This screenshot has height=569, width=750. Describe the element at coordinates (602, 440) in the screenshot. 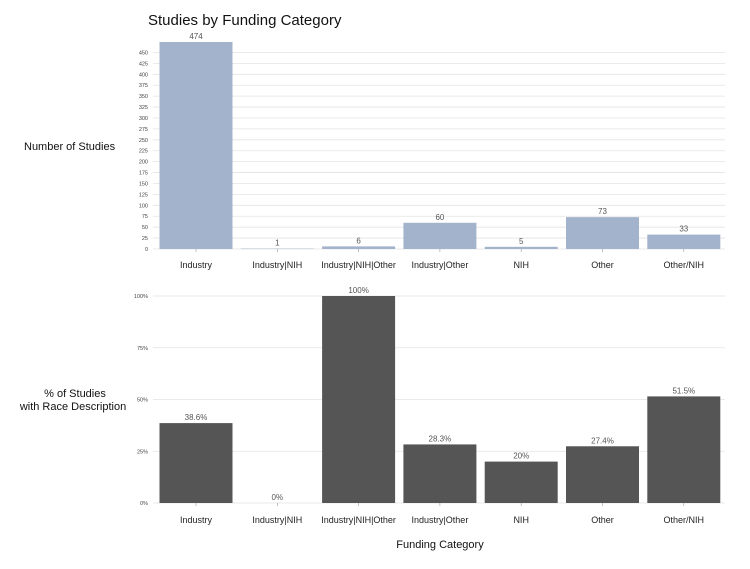

I see `bottom-data-label: 27.4%` at that location.